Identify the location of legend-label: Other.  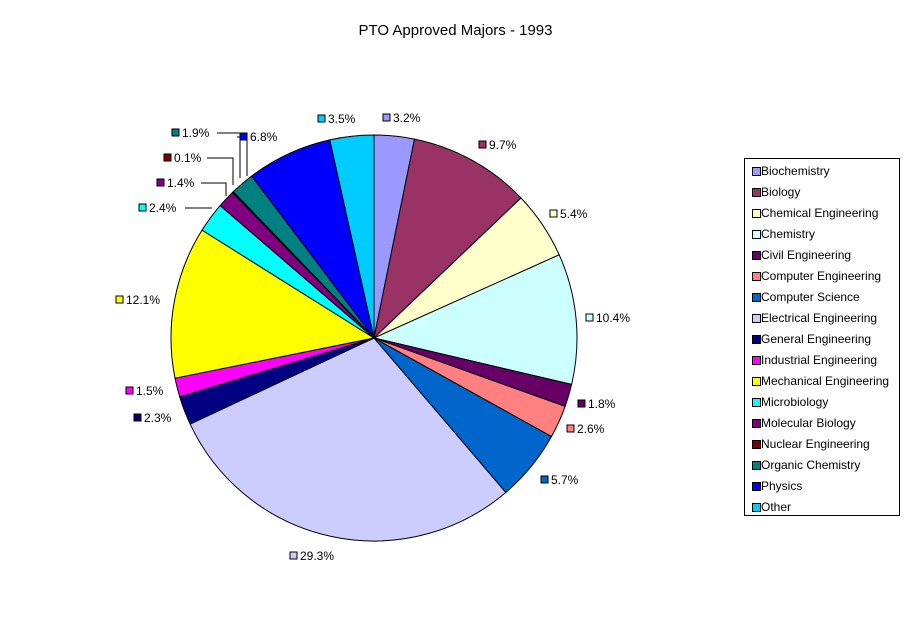
(776, 507).